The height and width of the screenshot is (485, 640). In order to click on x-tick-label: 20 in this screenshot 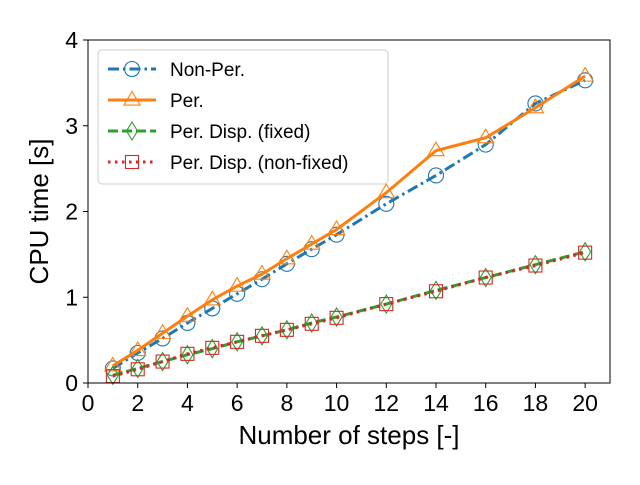, I will do `click(585, 403)`.